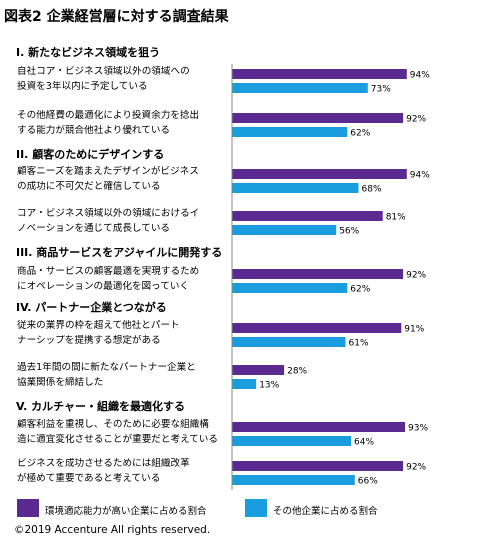 Image resolution: width=479 pixels, height=539 pixels. I want to click on legend-label-high: 環境適応能力が高い企業に占める割合, so click(126, 511).